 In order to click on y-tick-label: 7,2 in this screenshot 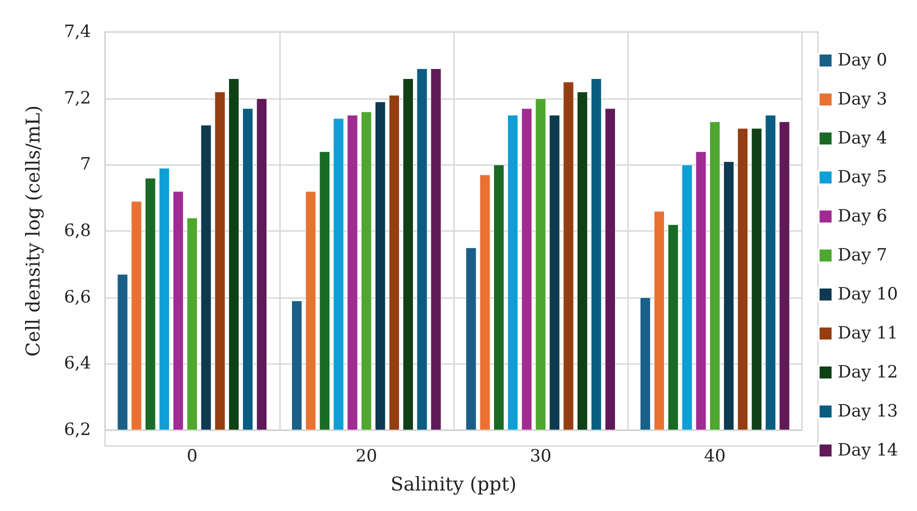, I will do `click(77, 98)`.